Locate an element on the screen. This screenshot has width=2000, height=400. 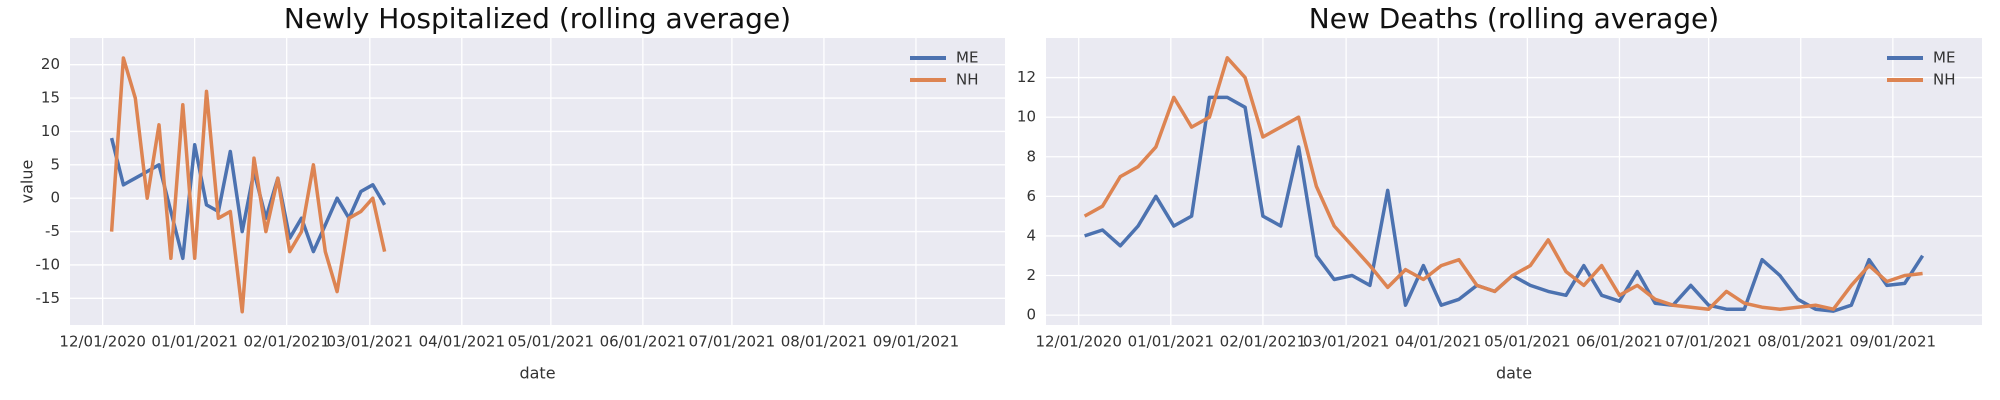
y-tick-label: -15 is located at coordinates (48, 298).